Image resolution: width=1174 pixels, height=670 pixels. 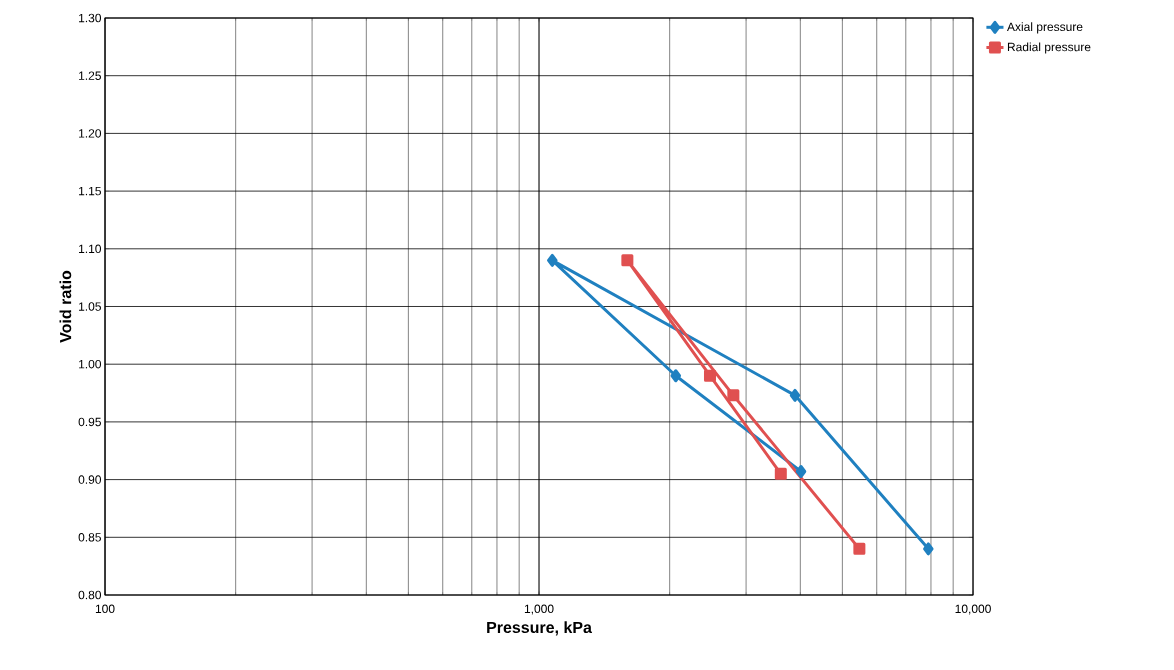 I want to click on y-tick-label: 1.00, so click(x=90, y=364).